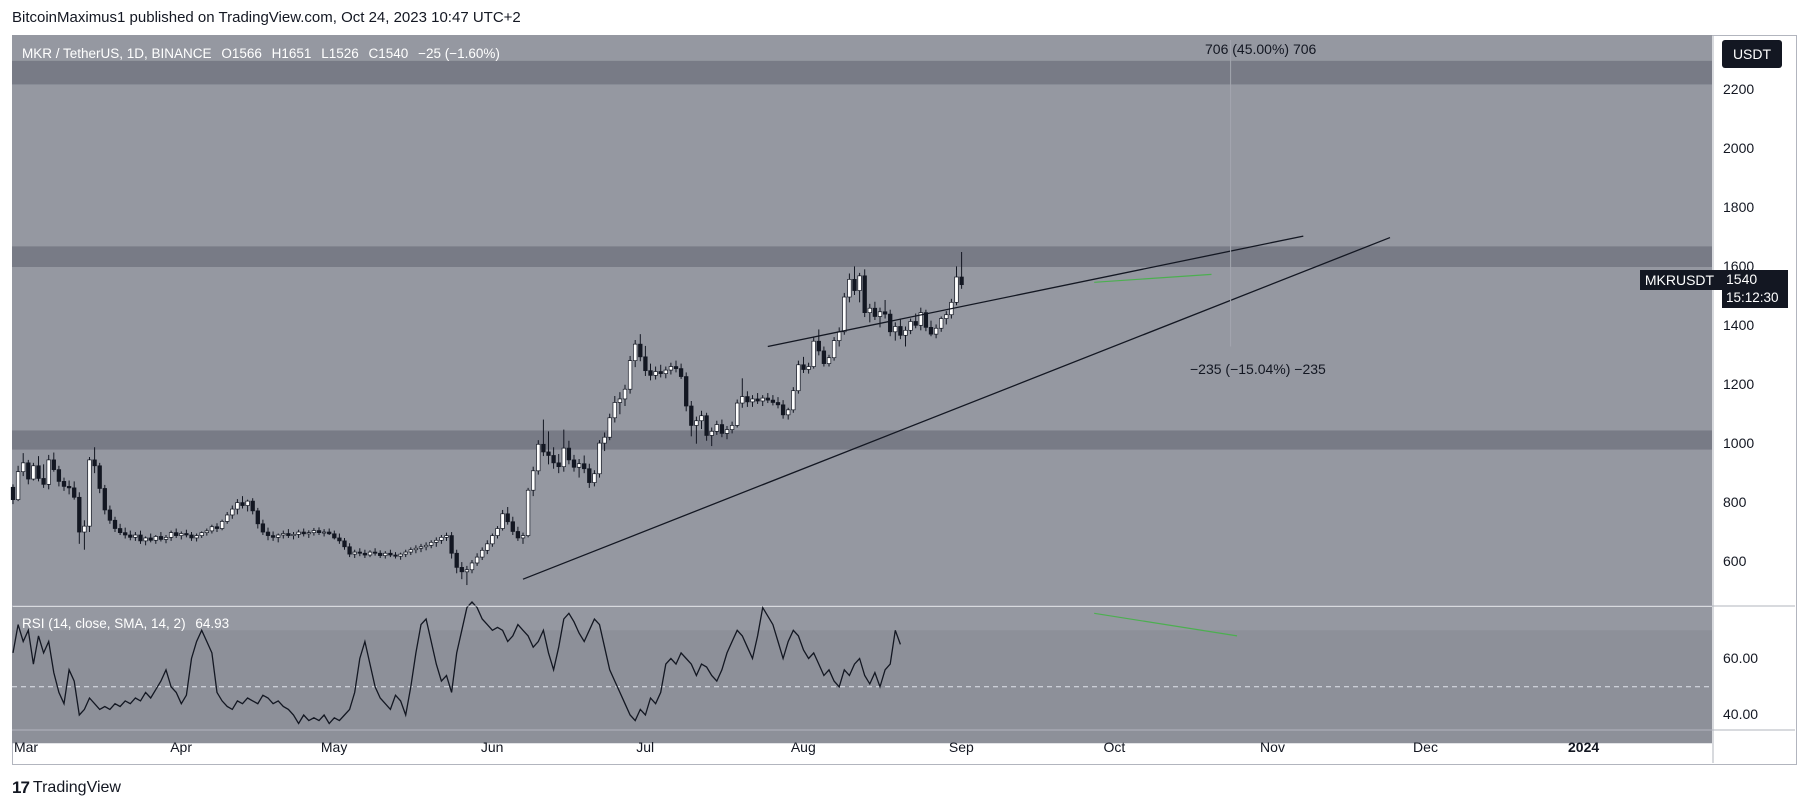 This screenshot has height=809, width=1807. I want to click on price-badge-symbol-bg, so click(1681, 280).